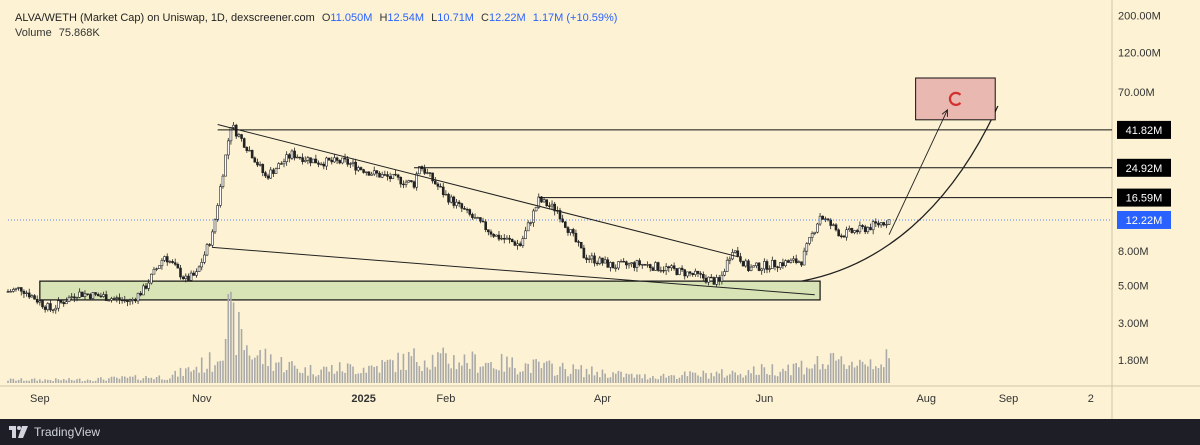 The height and width of the screenshot is (445, 1200). Describe the element at coordinates (1139, 54) in the screenshot. I see `y-tick-label: 120.00M` at that location.